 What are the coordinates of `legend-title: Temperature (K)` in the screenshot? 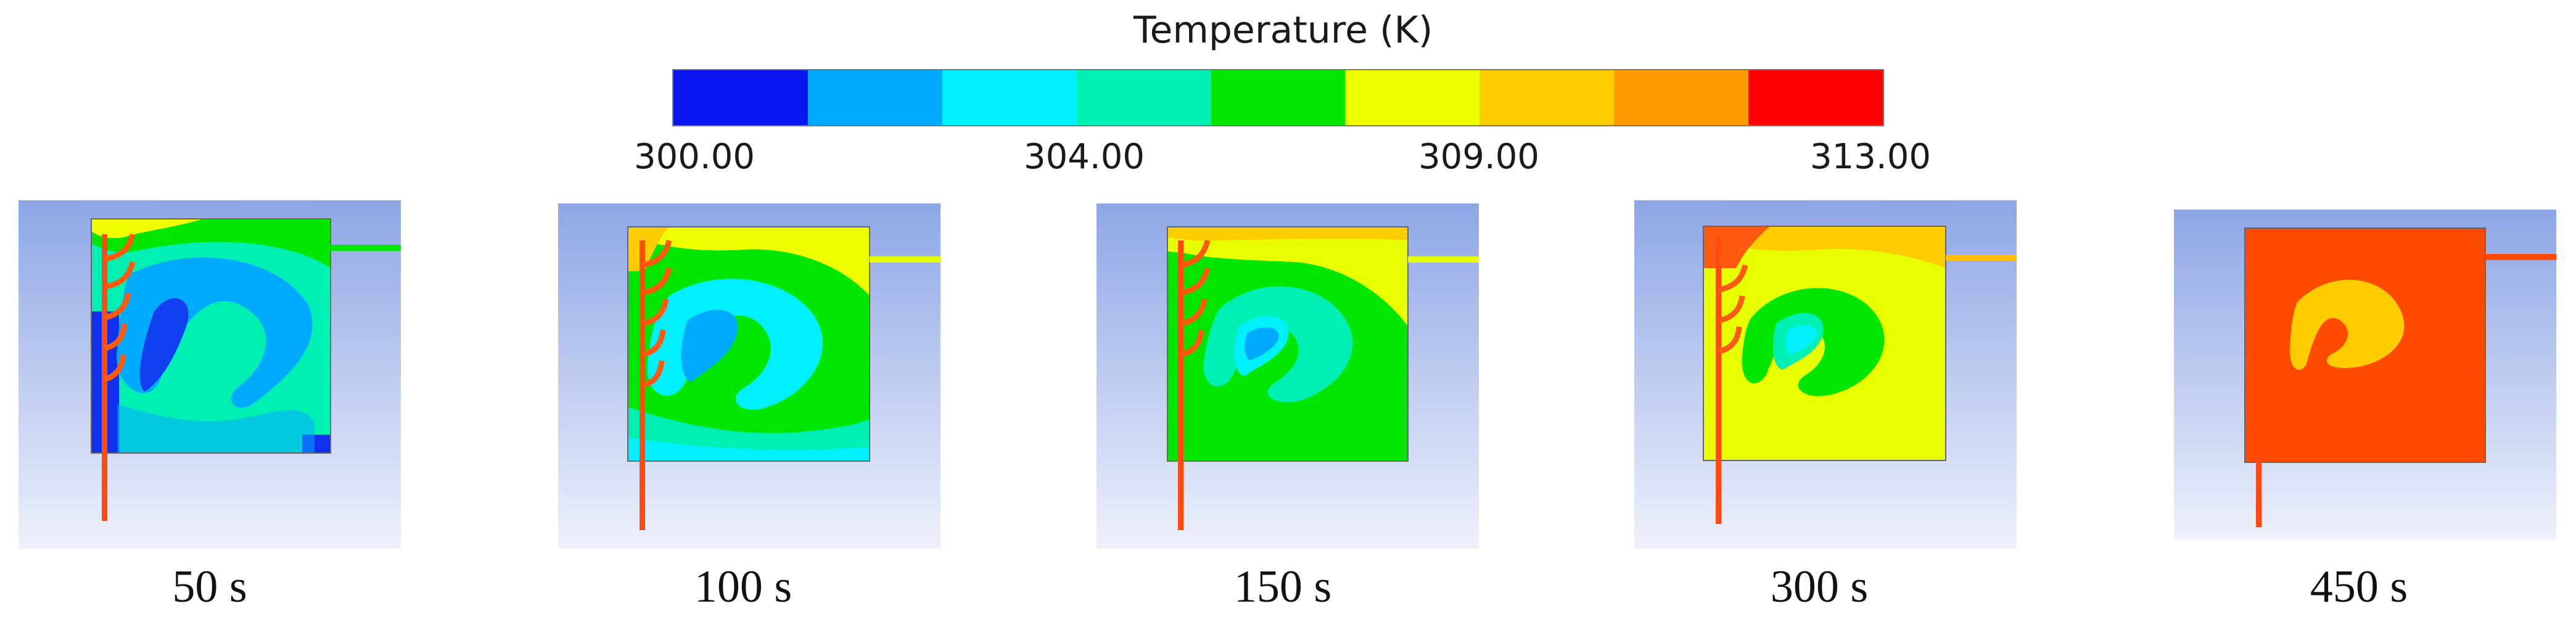 It's located at (1283, 31).